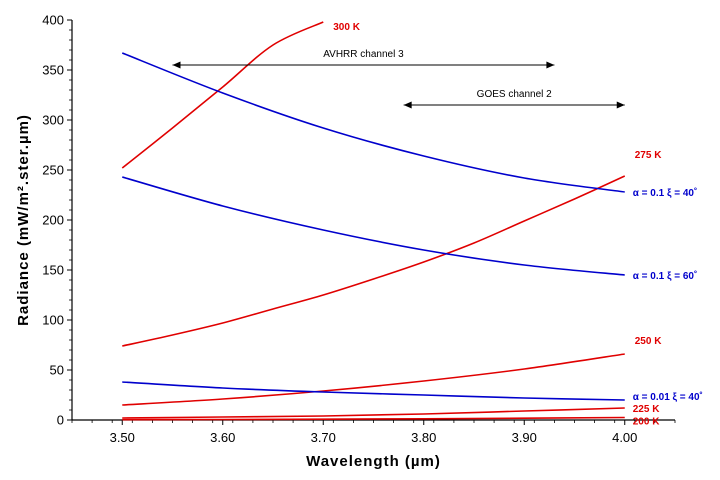 This screenshot has height=480, width=720. Describe the element at coordinates (346, 27) in the screenshot. I see `series-label-300-k: 300 K` at that location.